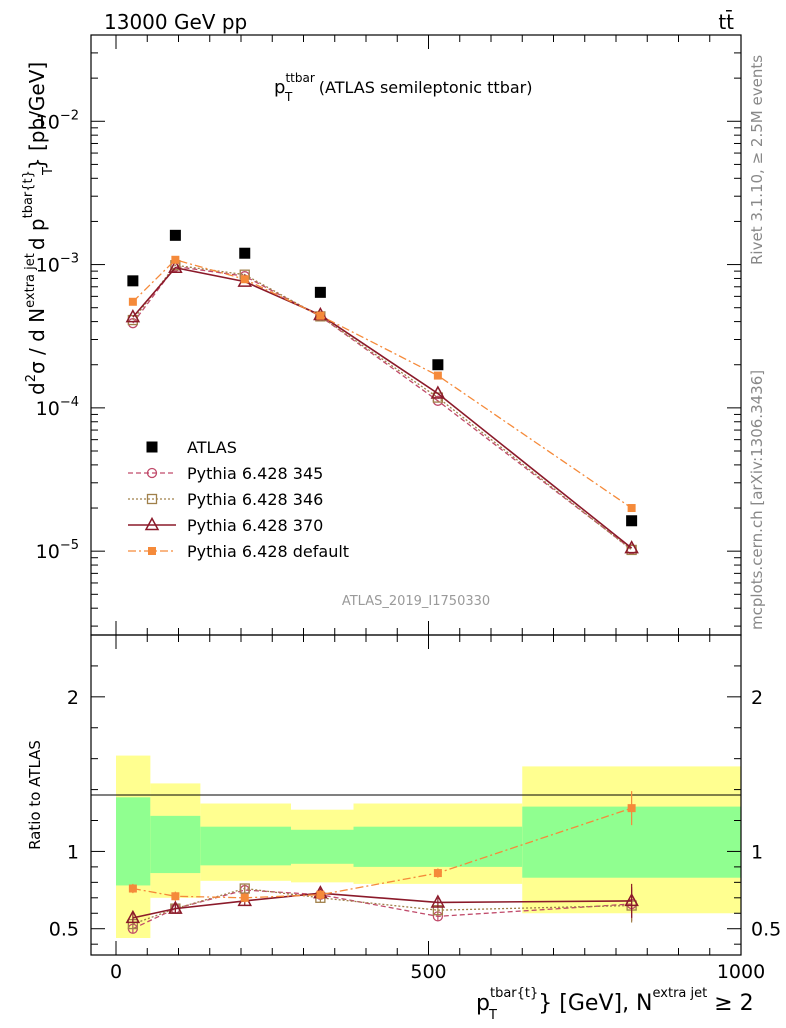 This screenshot has height=1028, width=786. What do you see at coordinates (73, 852) in the screenshot?
I see `ratio-ytick-label-left-1: 1` at bounding box center [73, 852].